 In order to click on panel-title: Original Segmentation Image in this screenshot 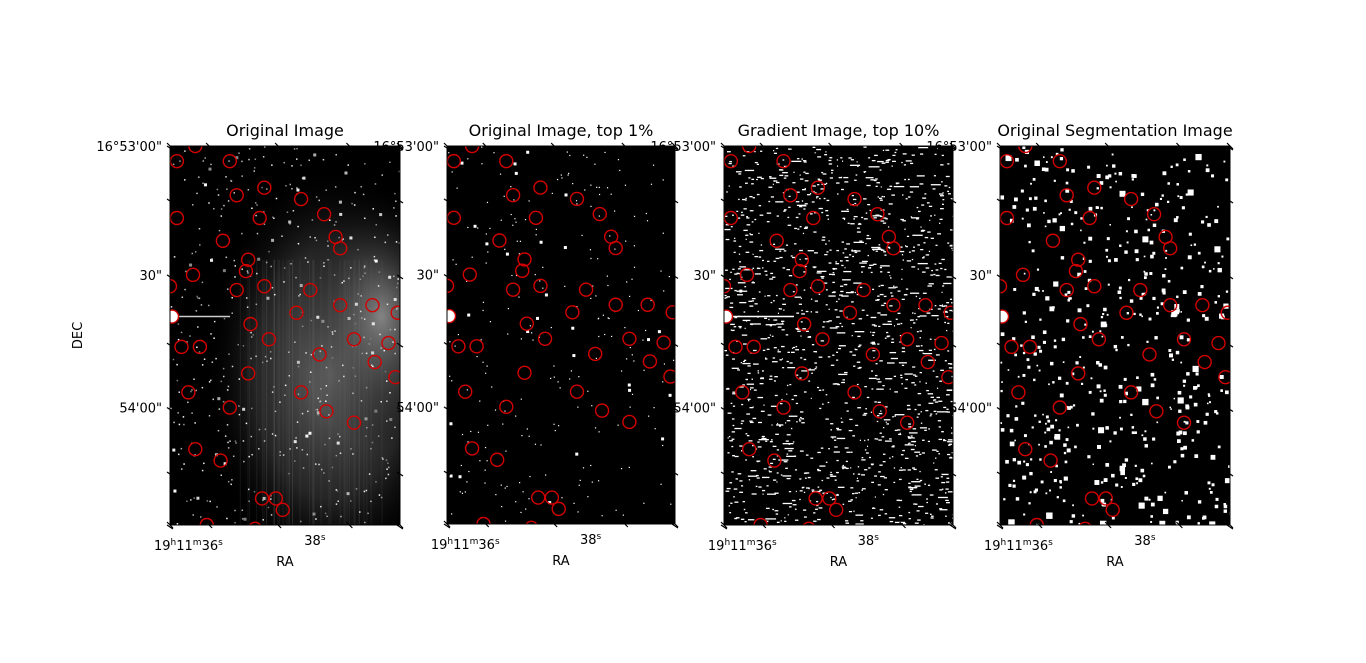, I will do `click(1114, 130)`.